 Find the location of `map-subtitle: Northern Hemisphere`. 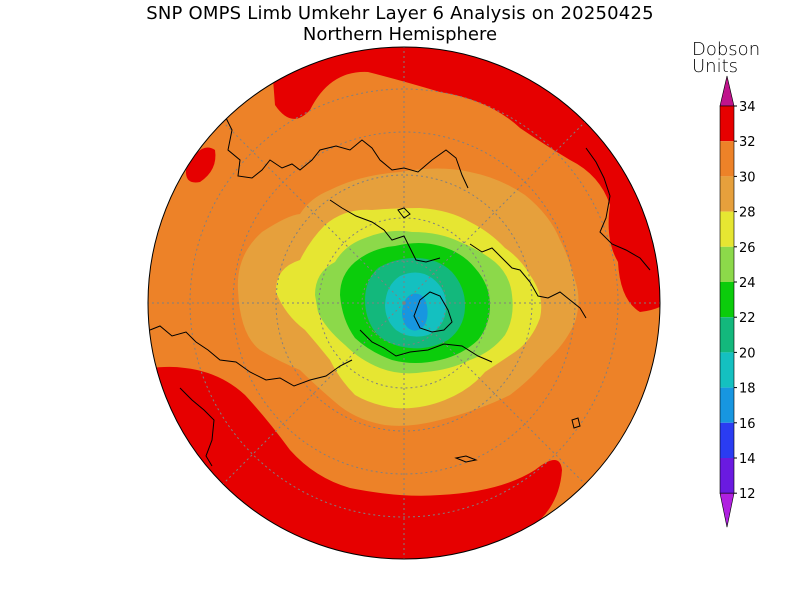

map-subtitle: Northern Hemisphere is located at coordinates (400, 34).